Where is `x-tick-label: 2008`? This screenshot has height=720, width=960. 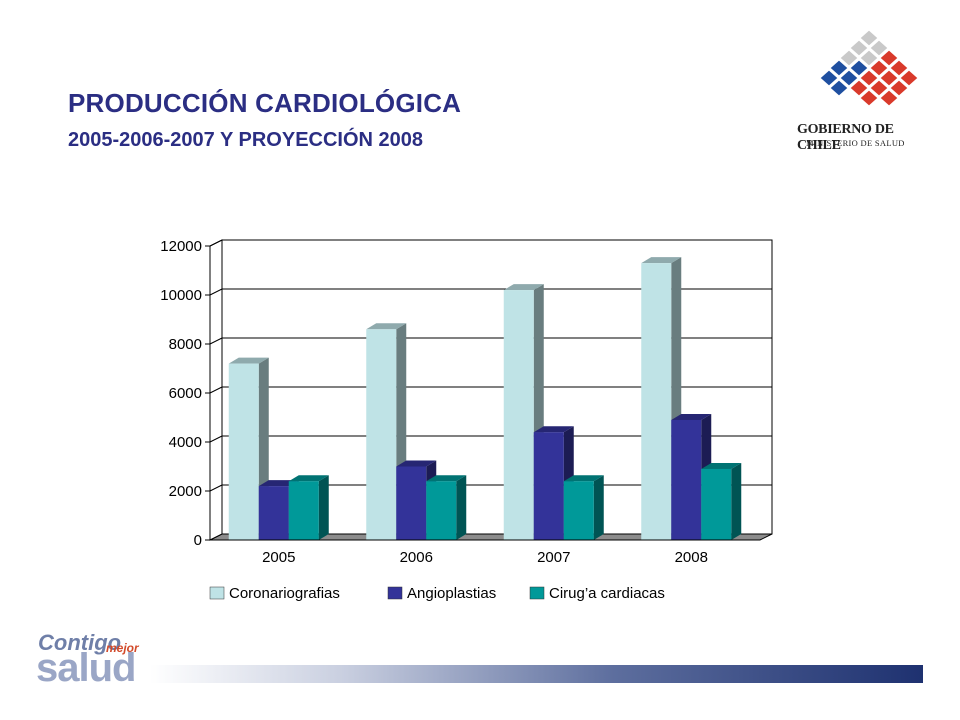 x-tick-label: 2008 is located at coordinates (691, 557).